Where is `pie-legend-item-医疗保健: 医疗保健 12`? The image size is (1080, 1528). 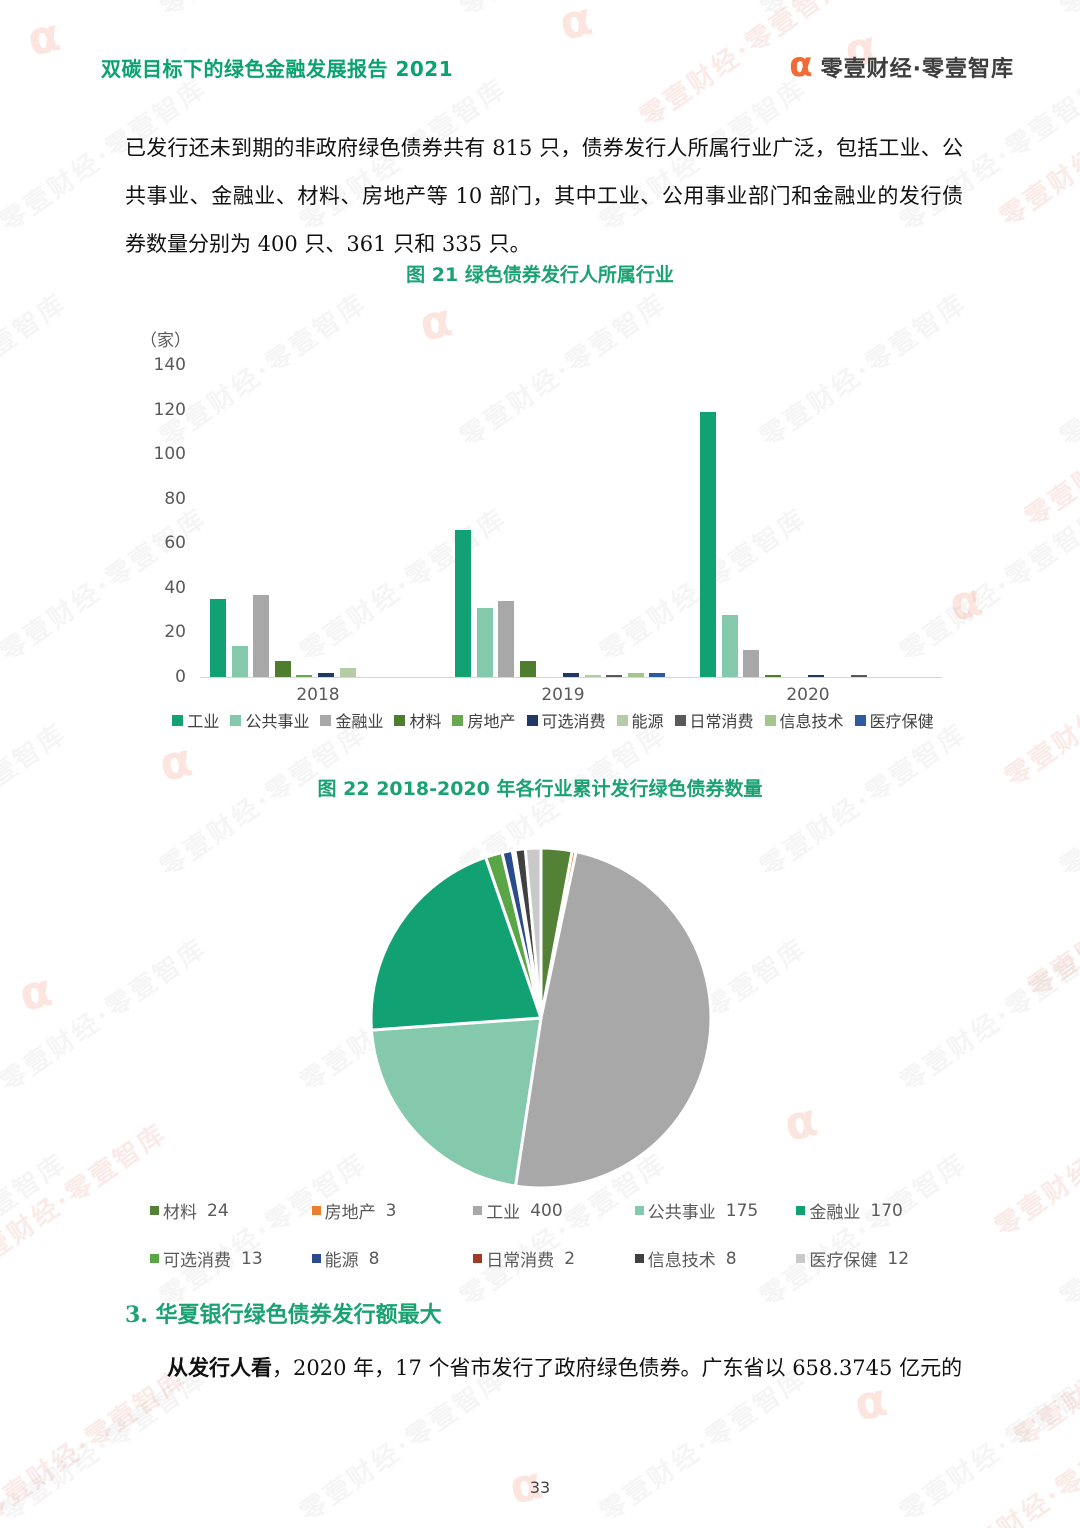 pie-legend-item-医疗保健: 医疗保健 12 is located at coordinates (873, 1258).